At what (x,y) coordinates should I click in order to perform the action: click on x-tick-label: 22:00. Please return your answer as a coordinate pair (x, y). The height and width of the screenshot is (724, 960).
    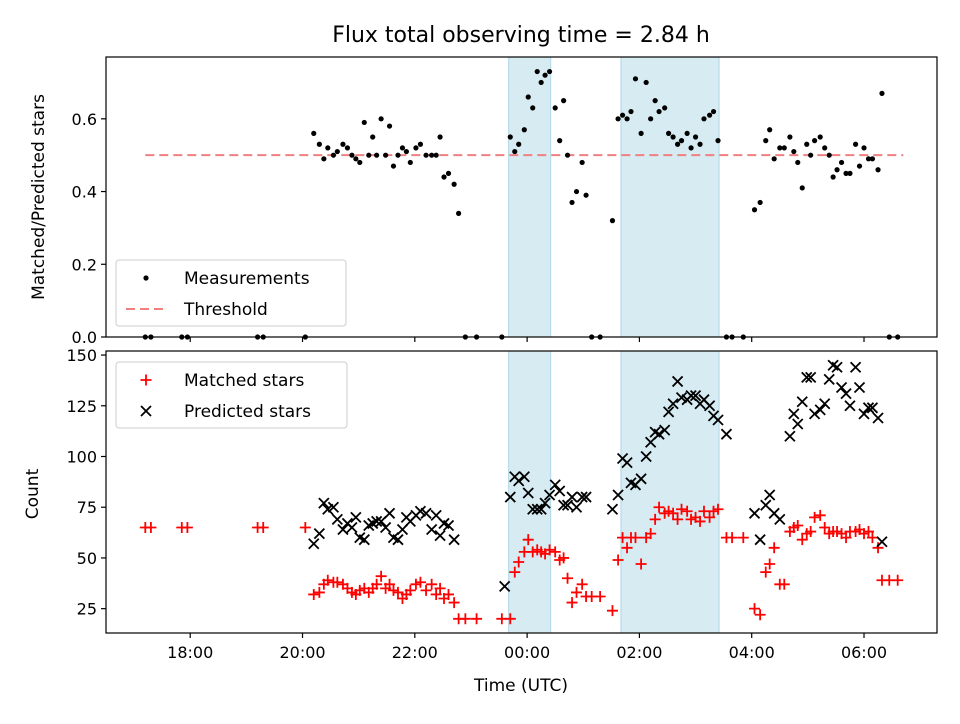
    Looking at the image, I should click on (415, 652).